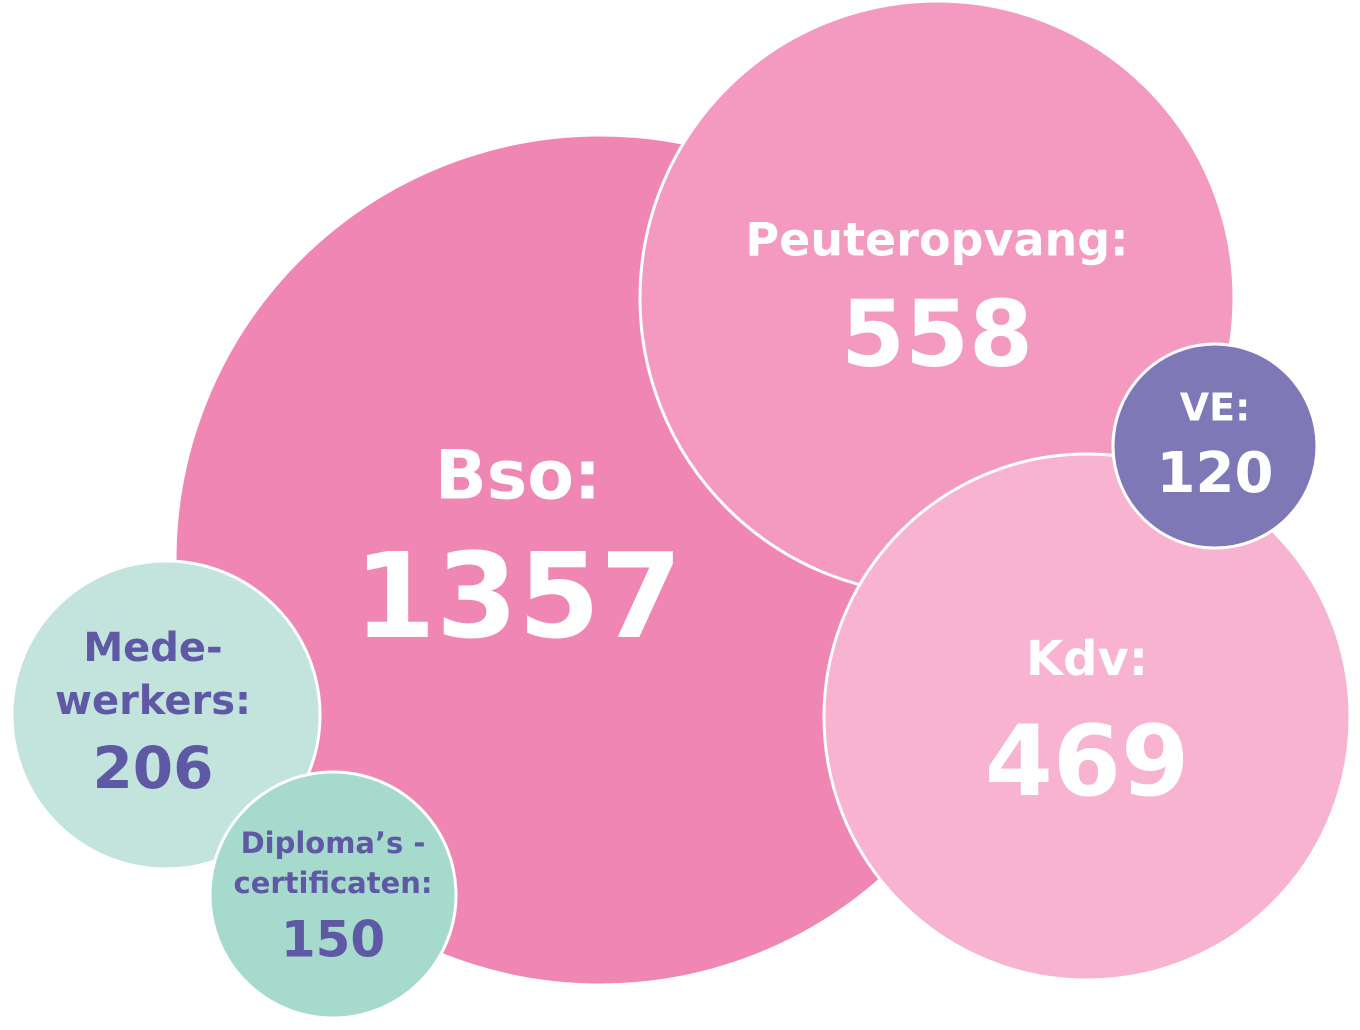 This screenshot has height=1030, width=1360. Describe the element at coordinates (152, 648) in the screenshot. I see `bubble-label: Mede-` at that location.